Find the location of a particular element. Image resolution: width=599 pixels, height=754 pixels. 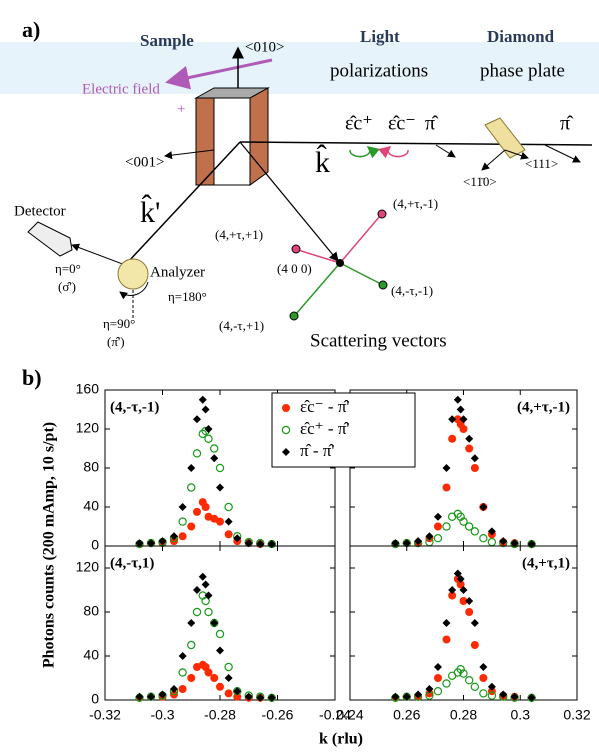

label: (π̂') is located at coordinates (116, 341).